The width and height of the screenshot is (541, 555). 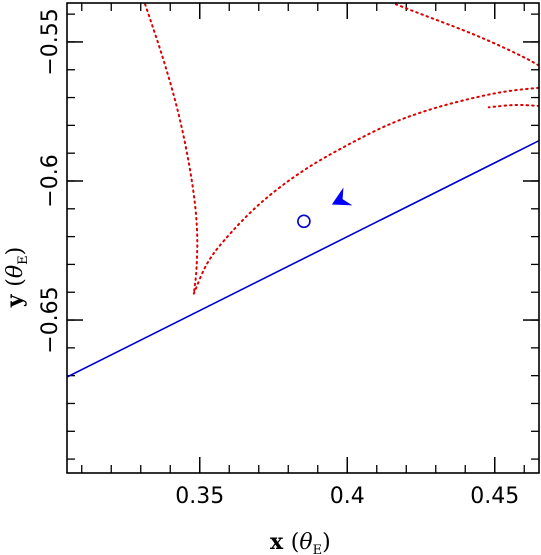 I want to click on direction-arrow, so click(x=342, y=196).